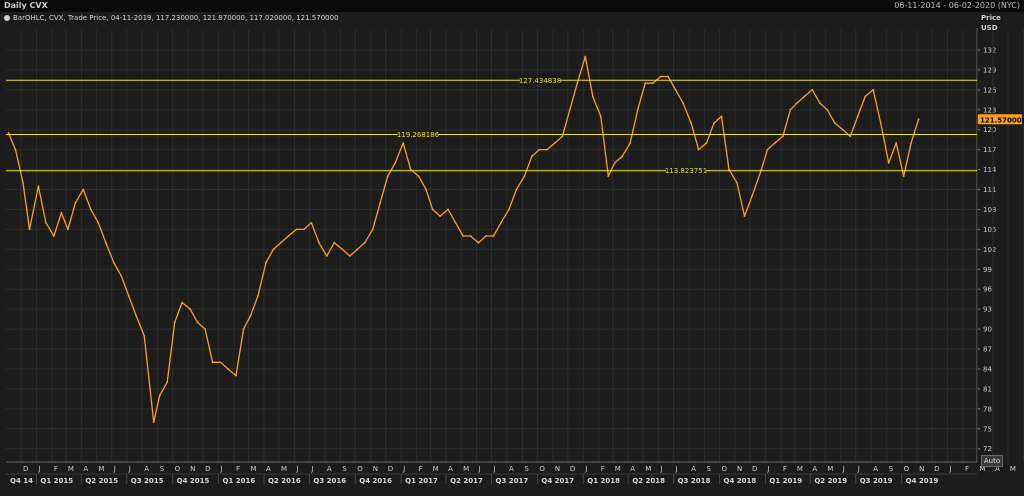  I want to click on y-tick-label: 108, so click(989, 210).